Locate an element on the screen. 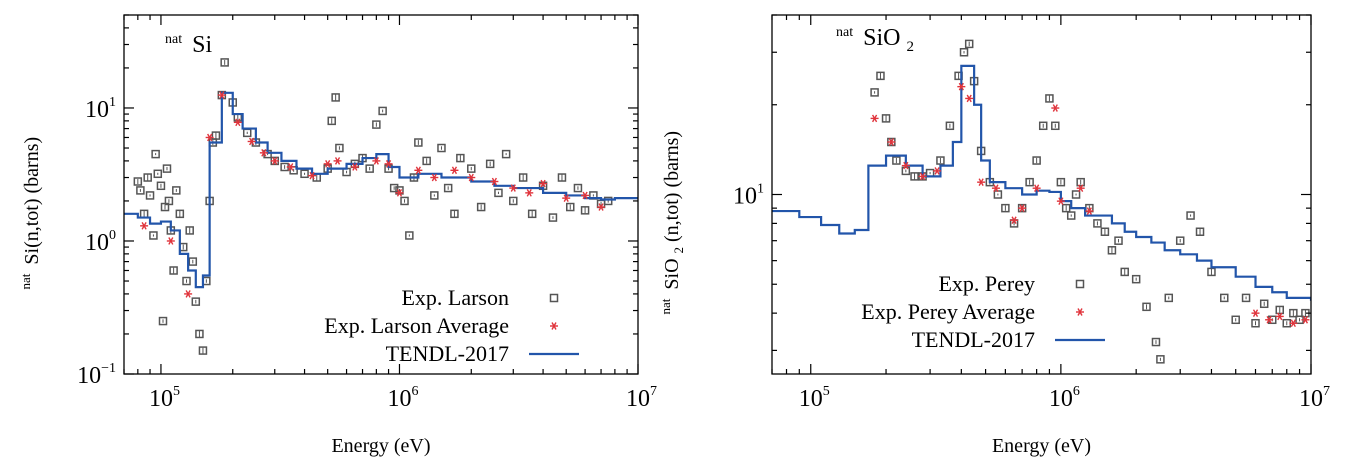  y-label-sub: 2 is located at coordinates (678, 250).